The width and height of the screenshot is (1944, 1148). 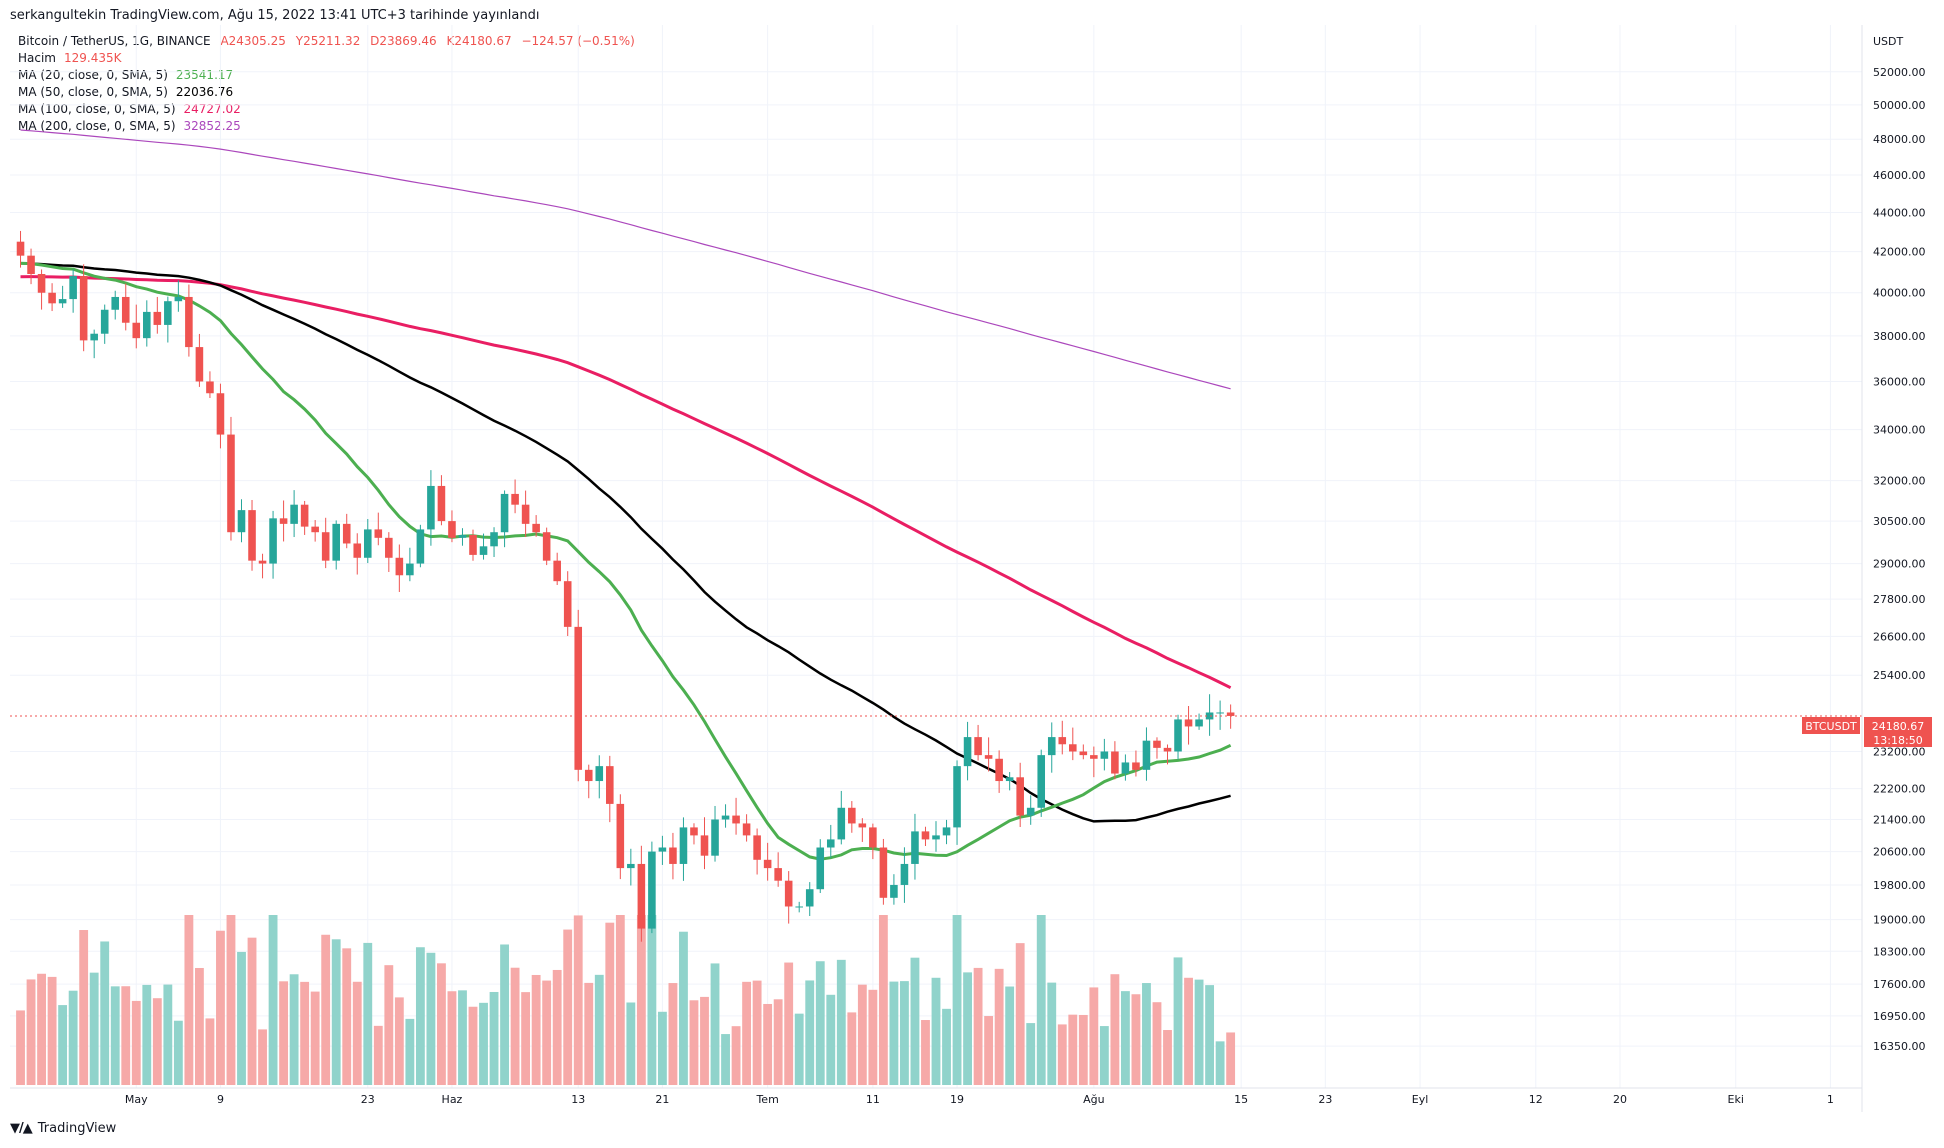 What do you see at coordinates (1093, 1099) in the screenshot?
I see `time-tick: Ağu` at bounding box center [1093, 1099].